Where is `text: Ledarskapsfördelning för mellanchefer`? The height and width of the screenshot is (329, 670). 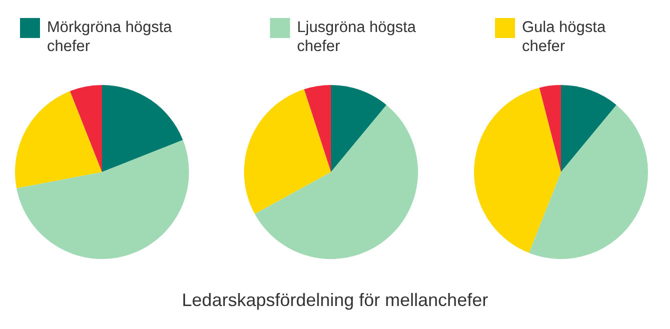
text: Ledarskapsfördelning för mellanchefer is located at coordinates (335, 300).